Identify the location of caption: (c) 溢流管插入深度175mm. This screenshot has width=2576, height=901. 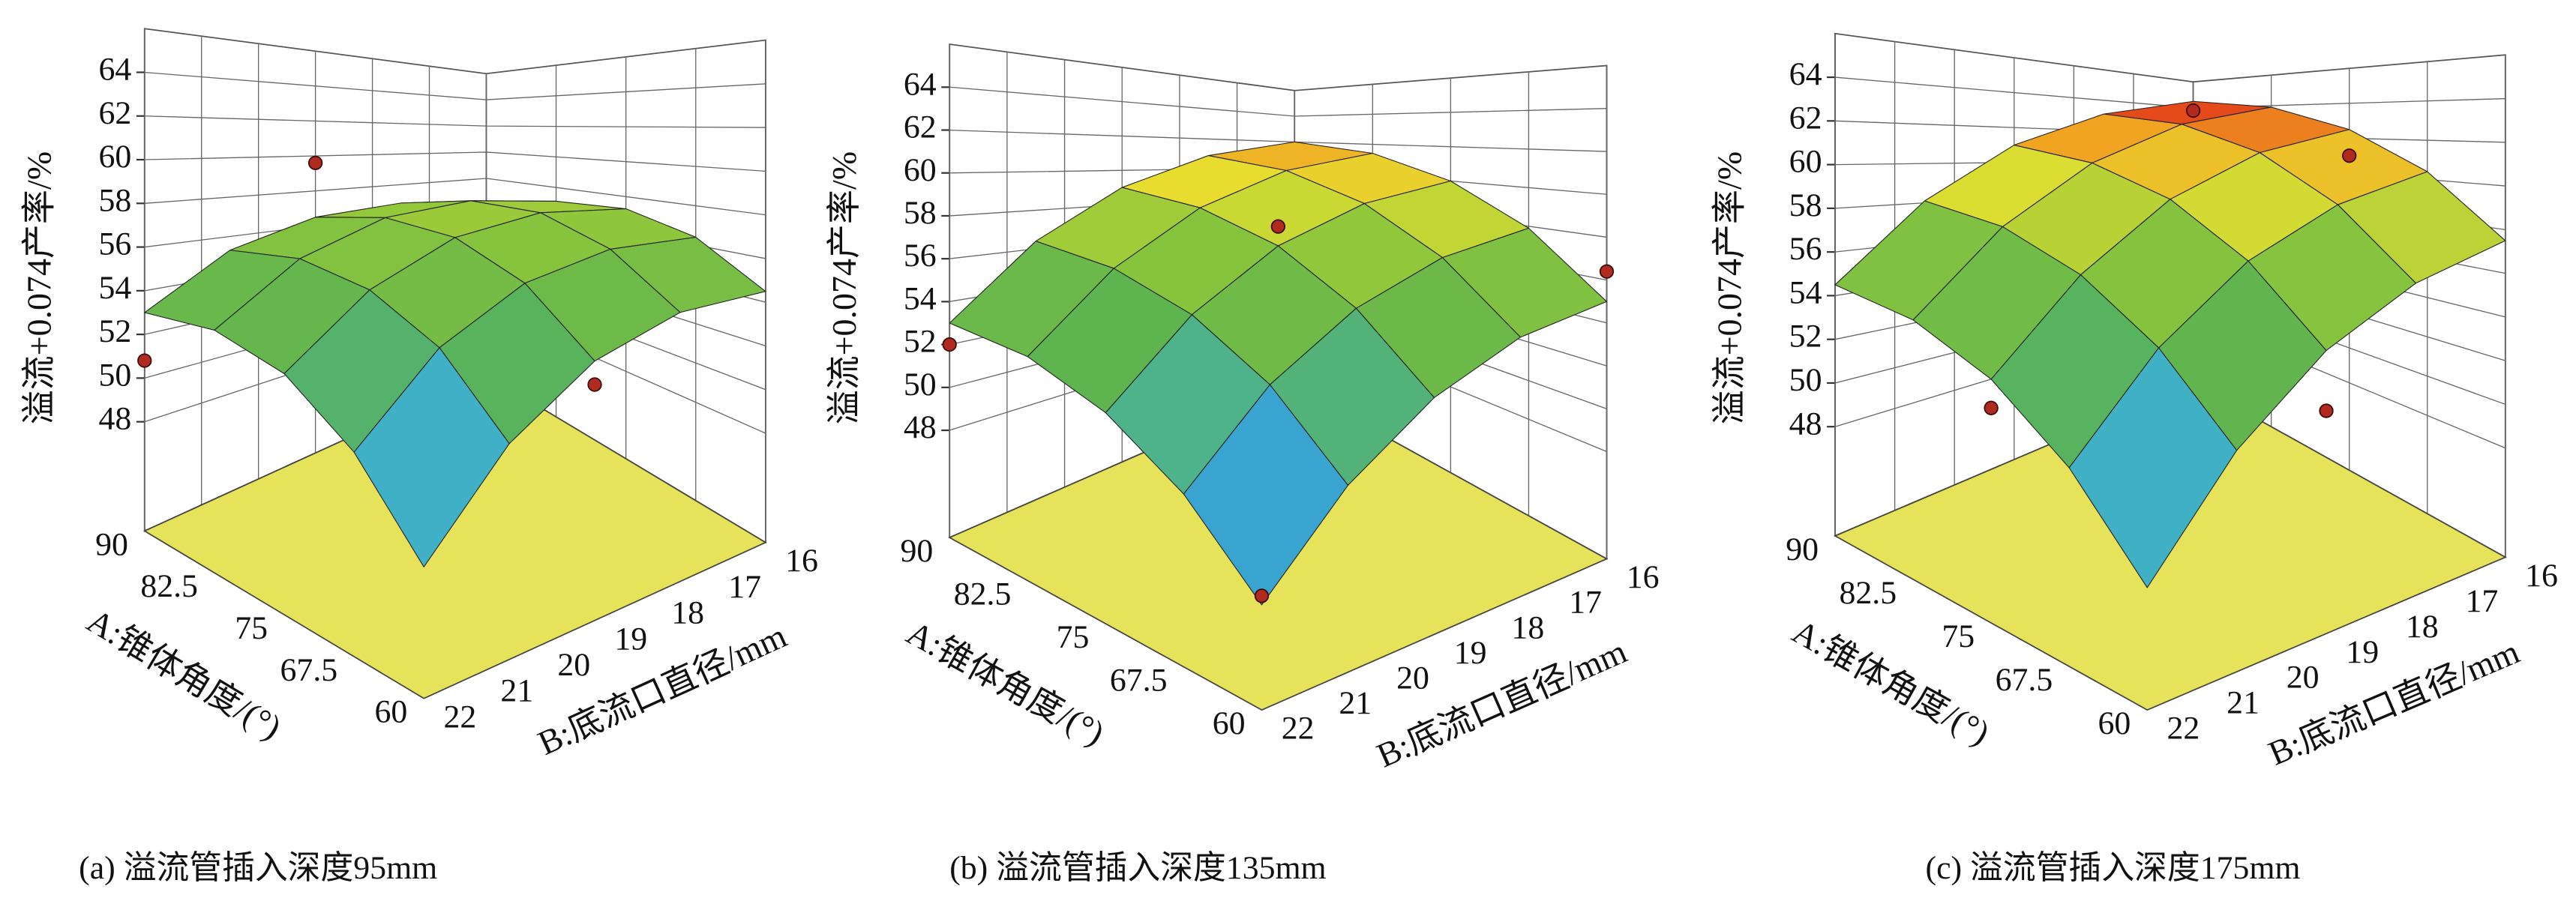
(2112, 868).